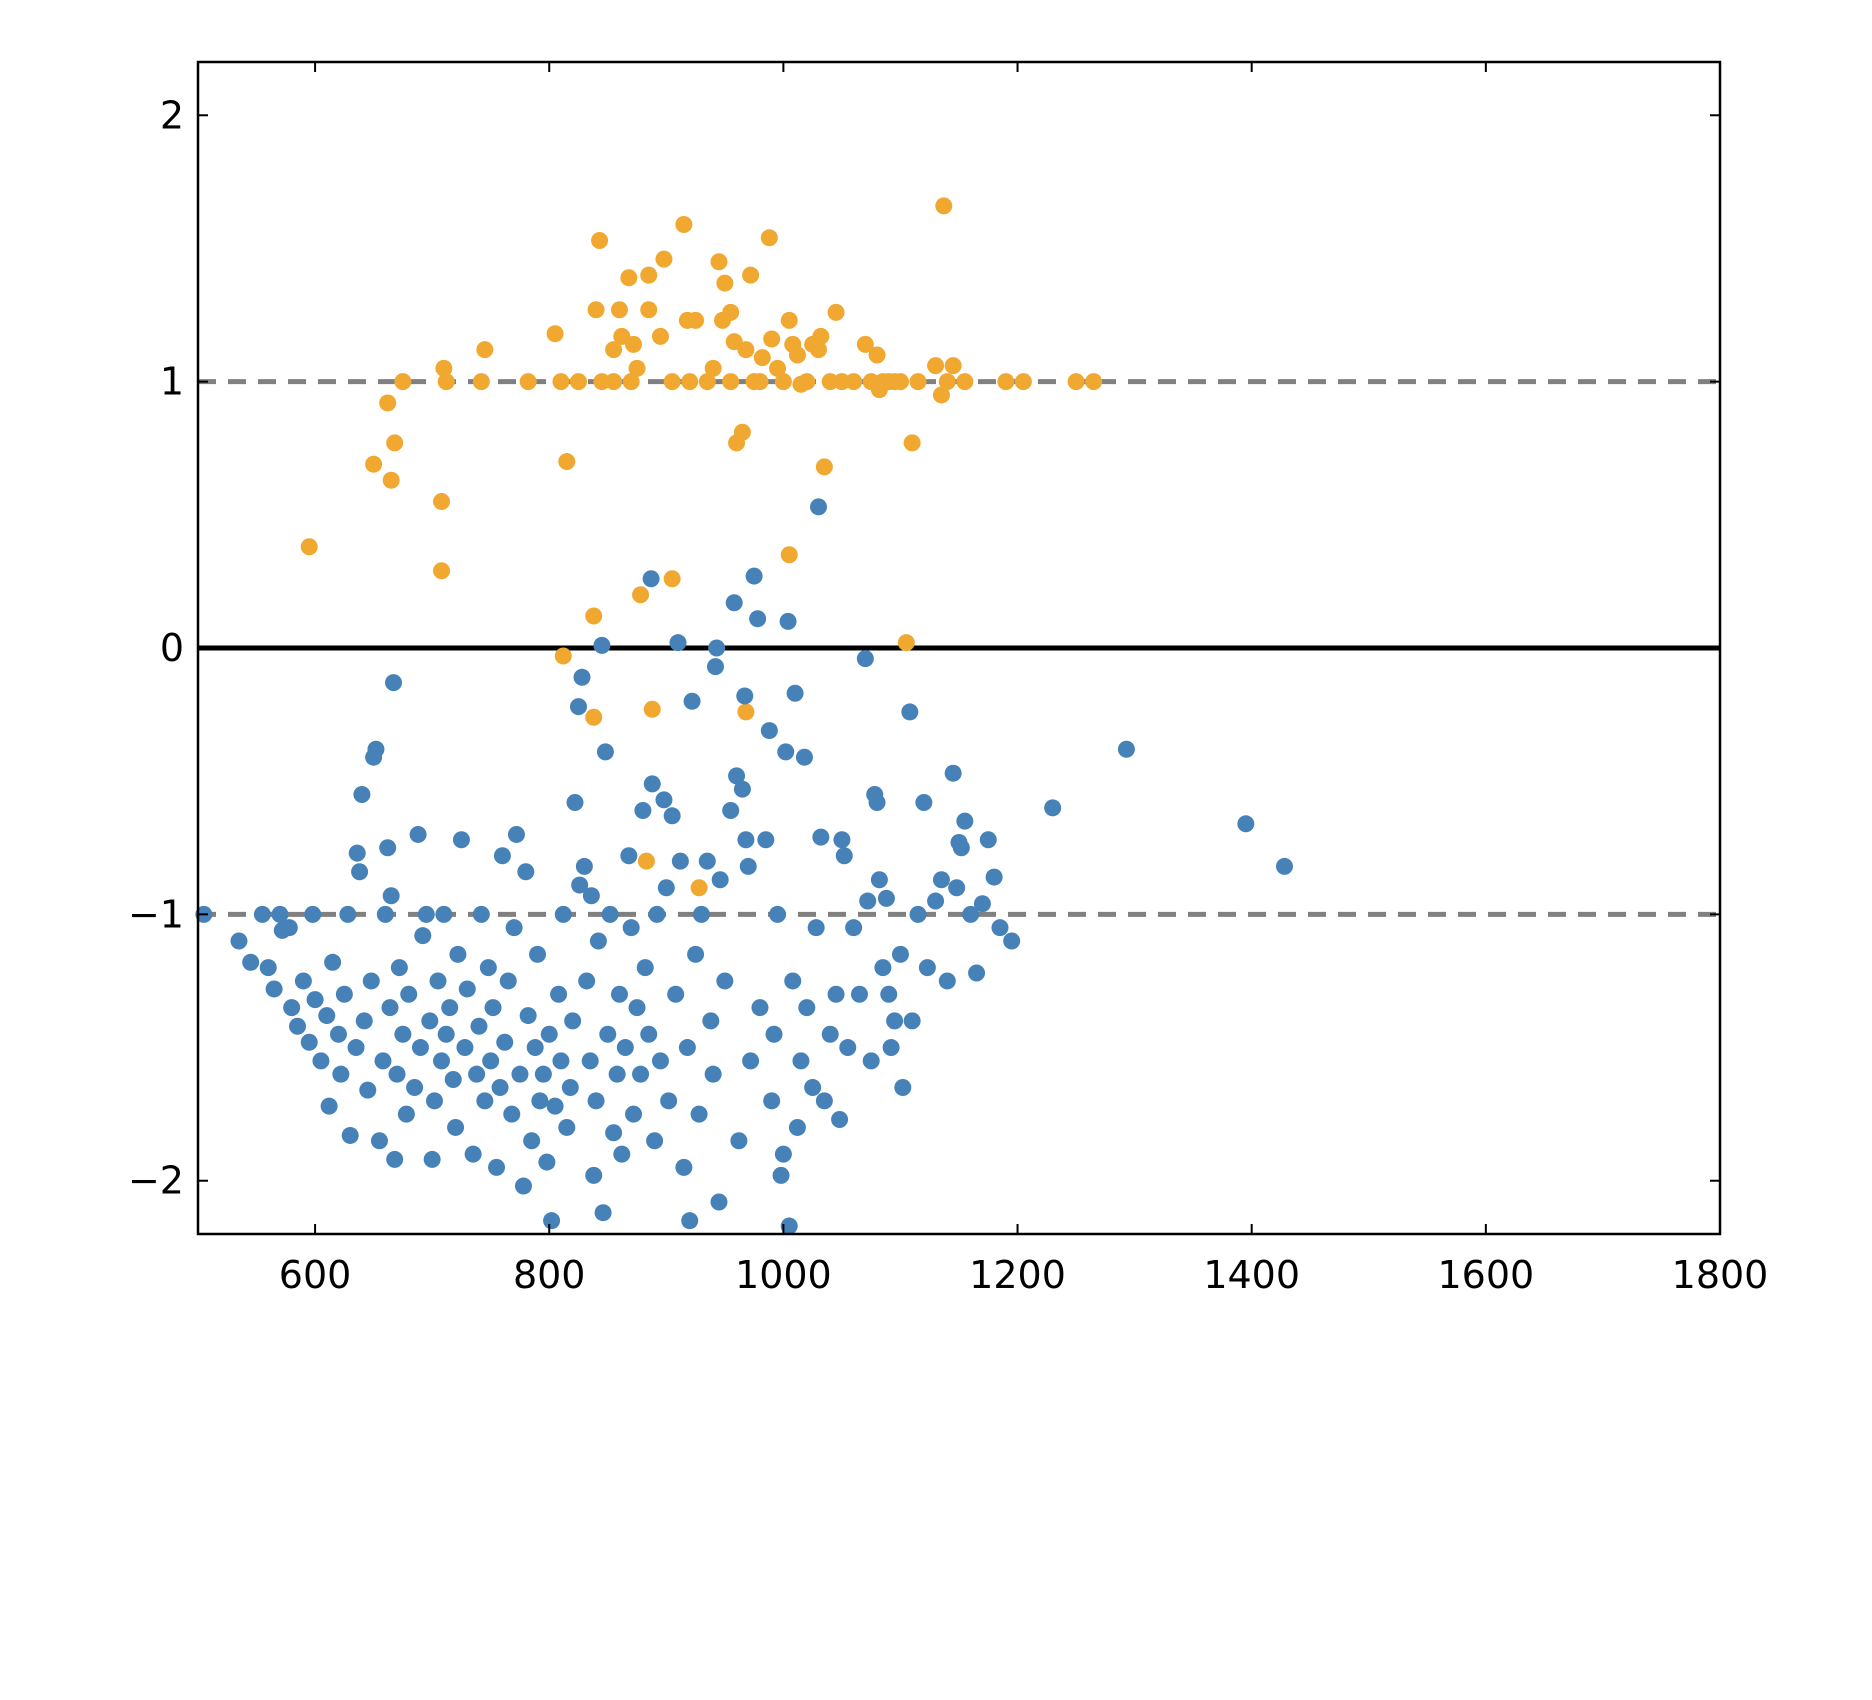 The width and height of the screenshot is (1872, 1700). What do you see at coordinates (1017, 1275) in the screenshot?
I see `x-tick-label: 1200` at bounding box center [1017, 1275].